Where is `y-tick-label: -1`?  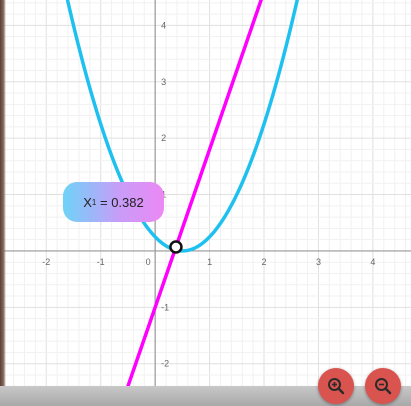 y-tick-label: -1 is located at coordinates (165, 307).